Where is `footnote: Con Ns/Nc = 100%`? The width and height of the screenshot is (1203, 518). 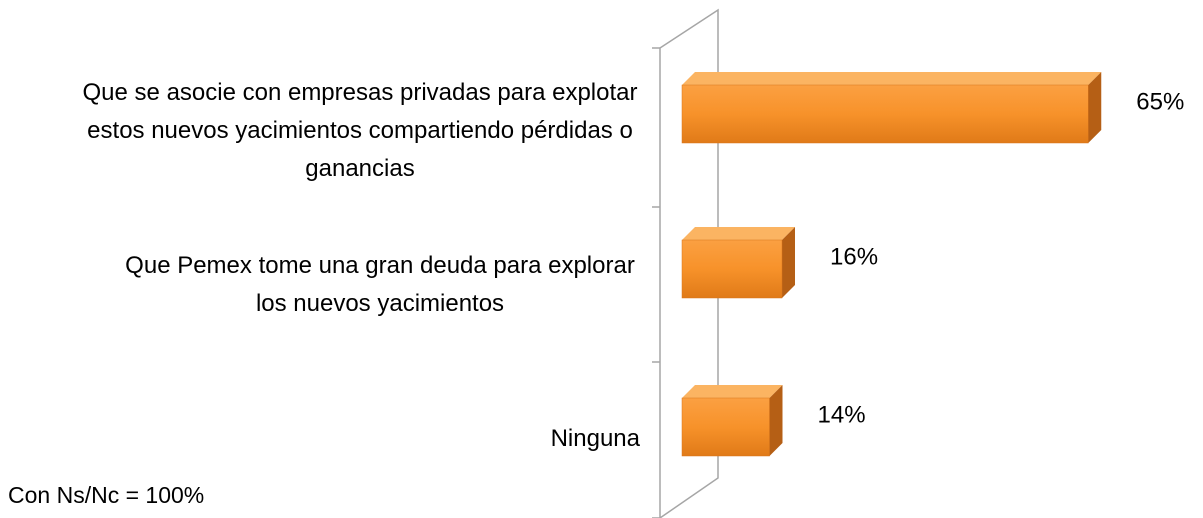 footnote: Con Ns/Nc = 100% is located at coordinates (106, 495).